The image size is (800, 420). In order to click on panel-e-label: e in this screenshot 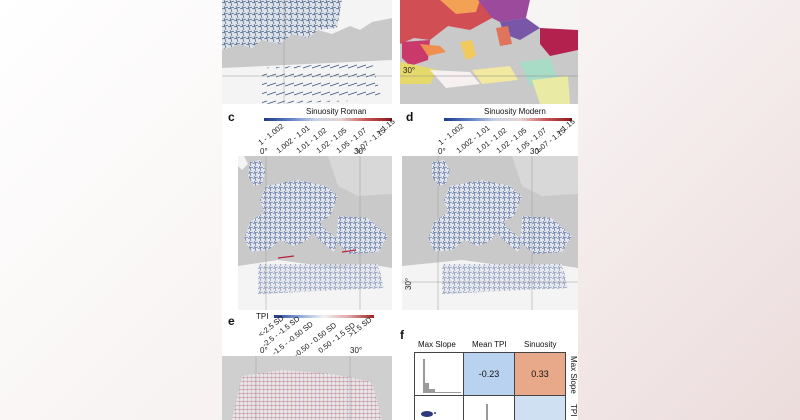, I will do `click(231, 321)`.